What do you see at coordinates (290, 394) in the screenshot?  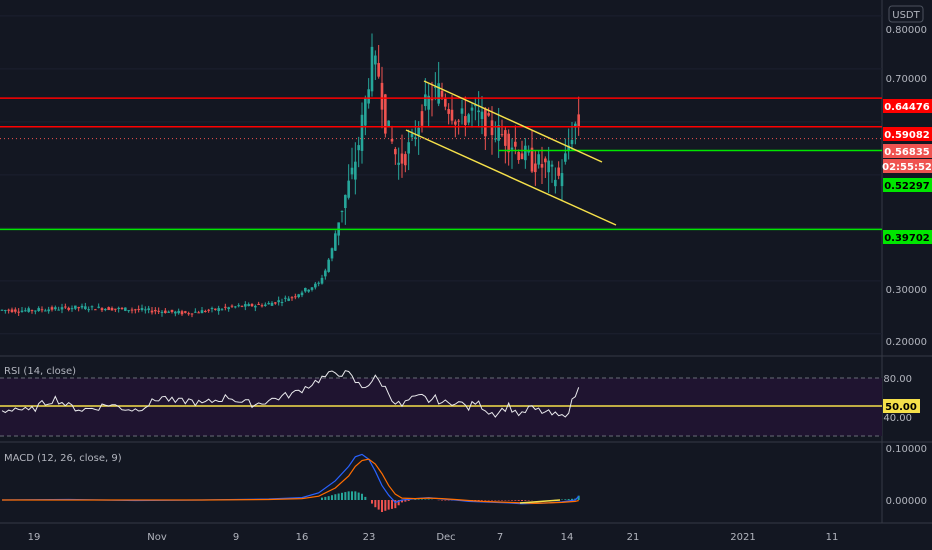 I see `rsi-line` at bounding box center [290, 394].